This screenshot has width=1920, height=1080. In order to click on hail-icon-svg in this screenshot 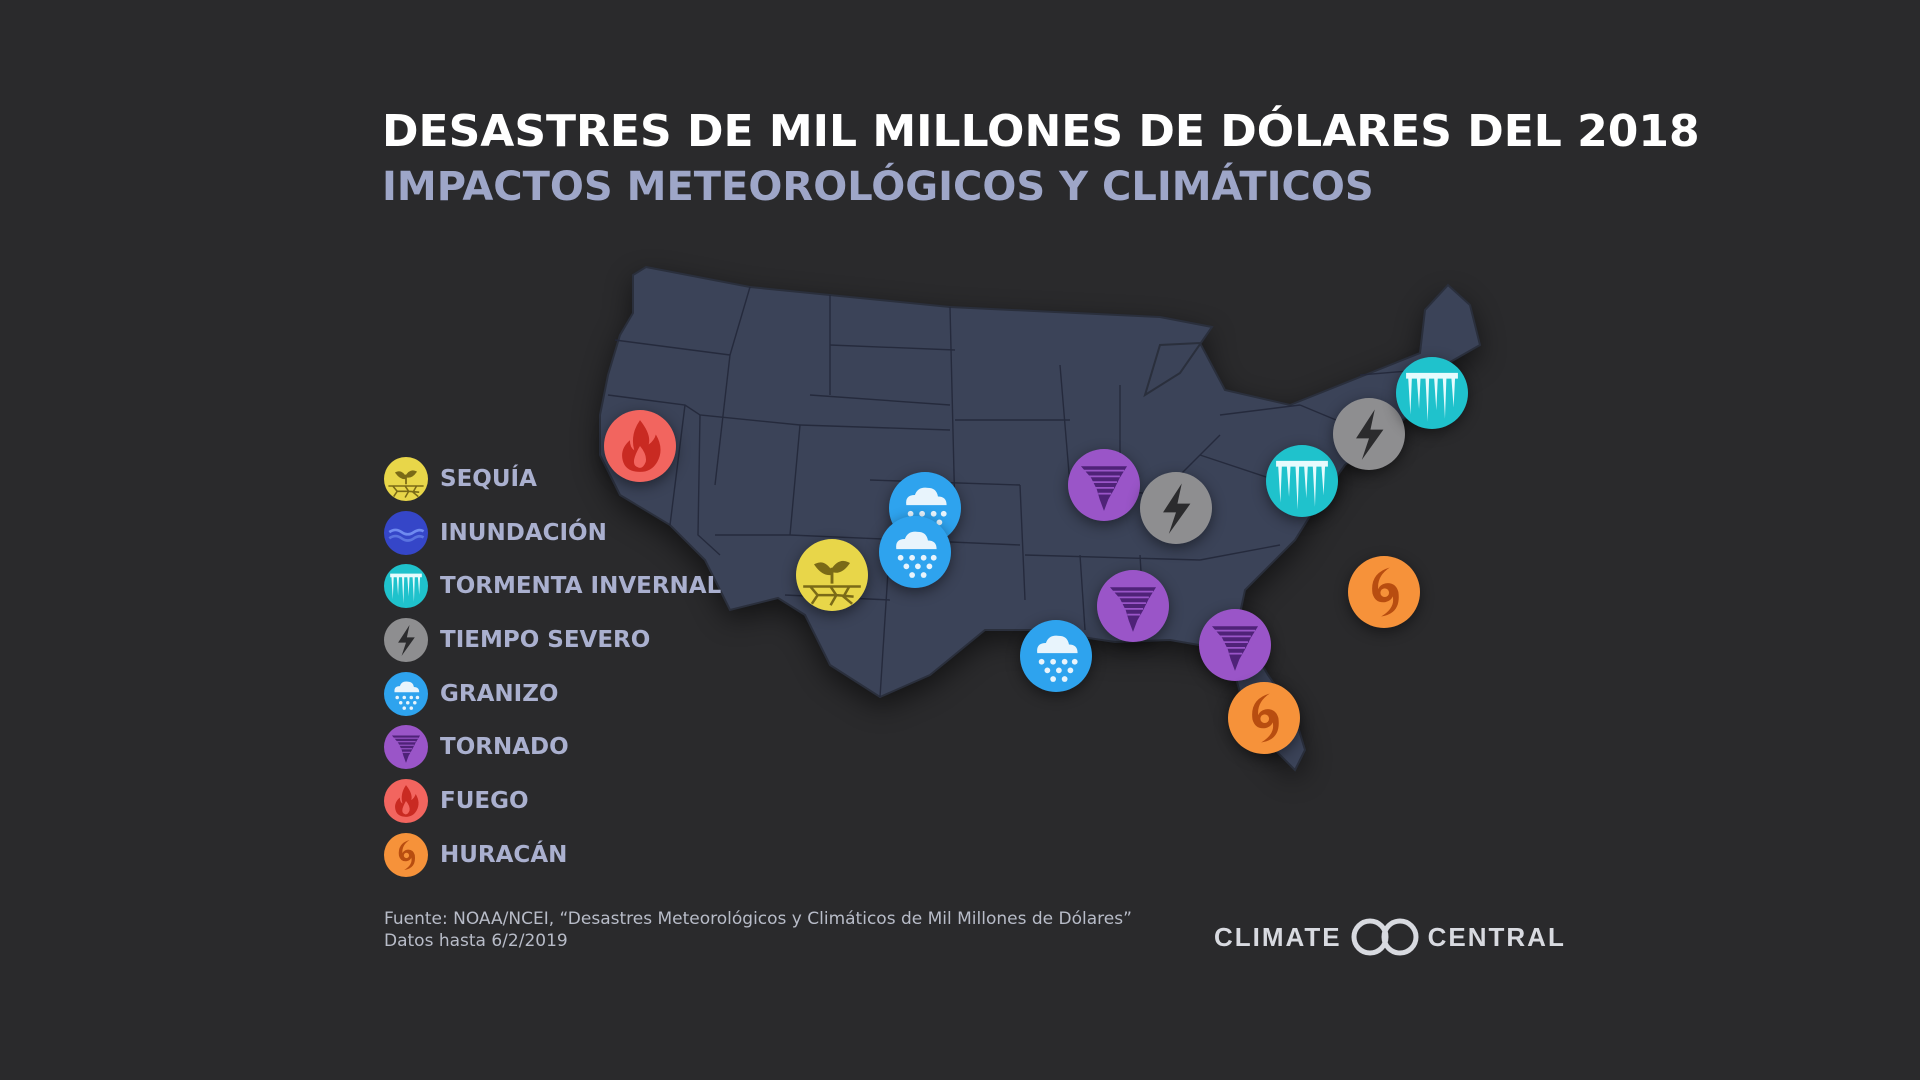, I will do `click(406, 693)`.